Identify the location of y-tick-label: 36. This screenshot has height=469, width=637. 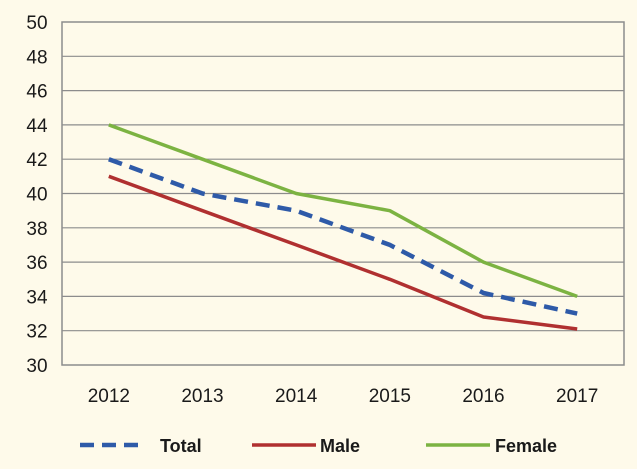
(36, 263).